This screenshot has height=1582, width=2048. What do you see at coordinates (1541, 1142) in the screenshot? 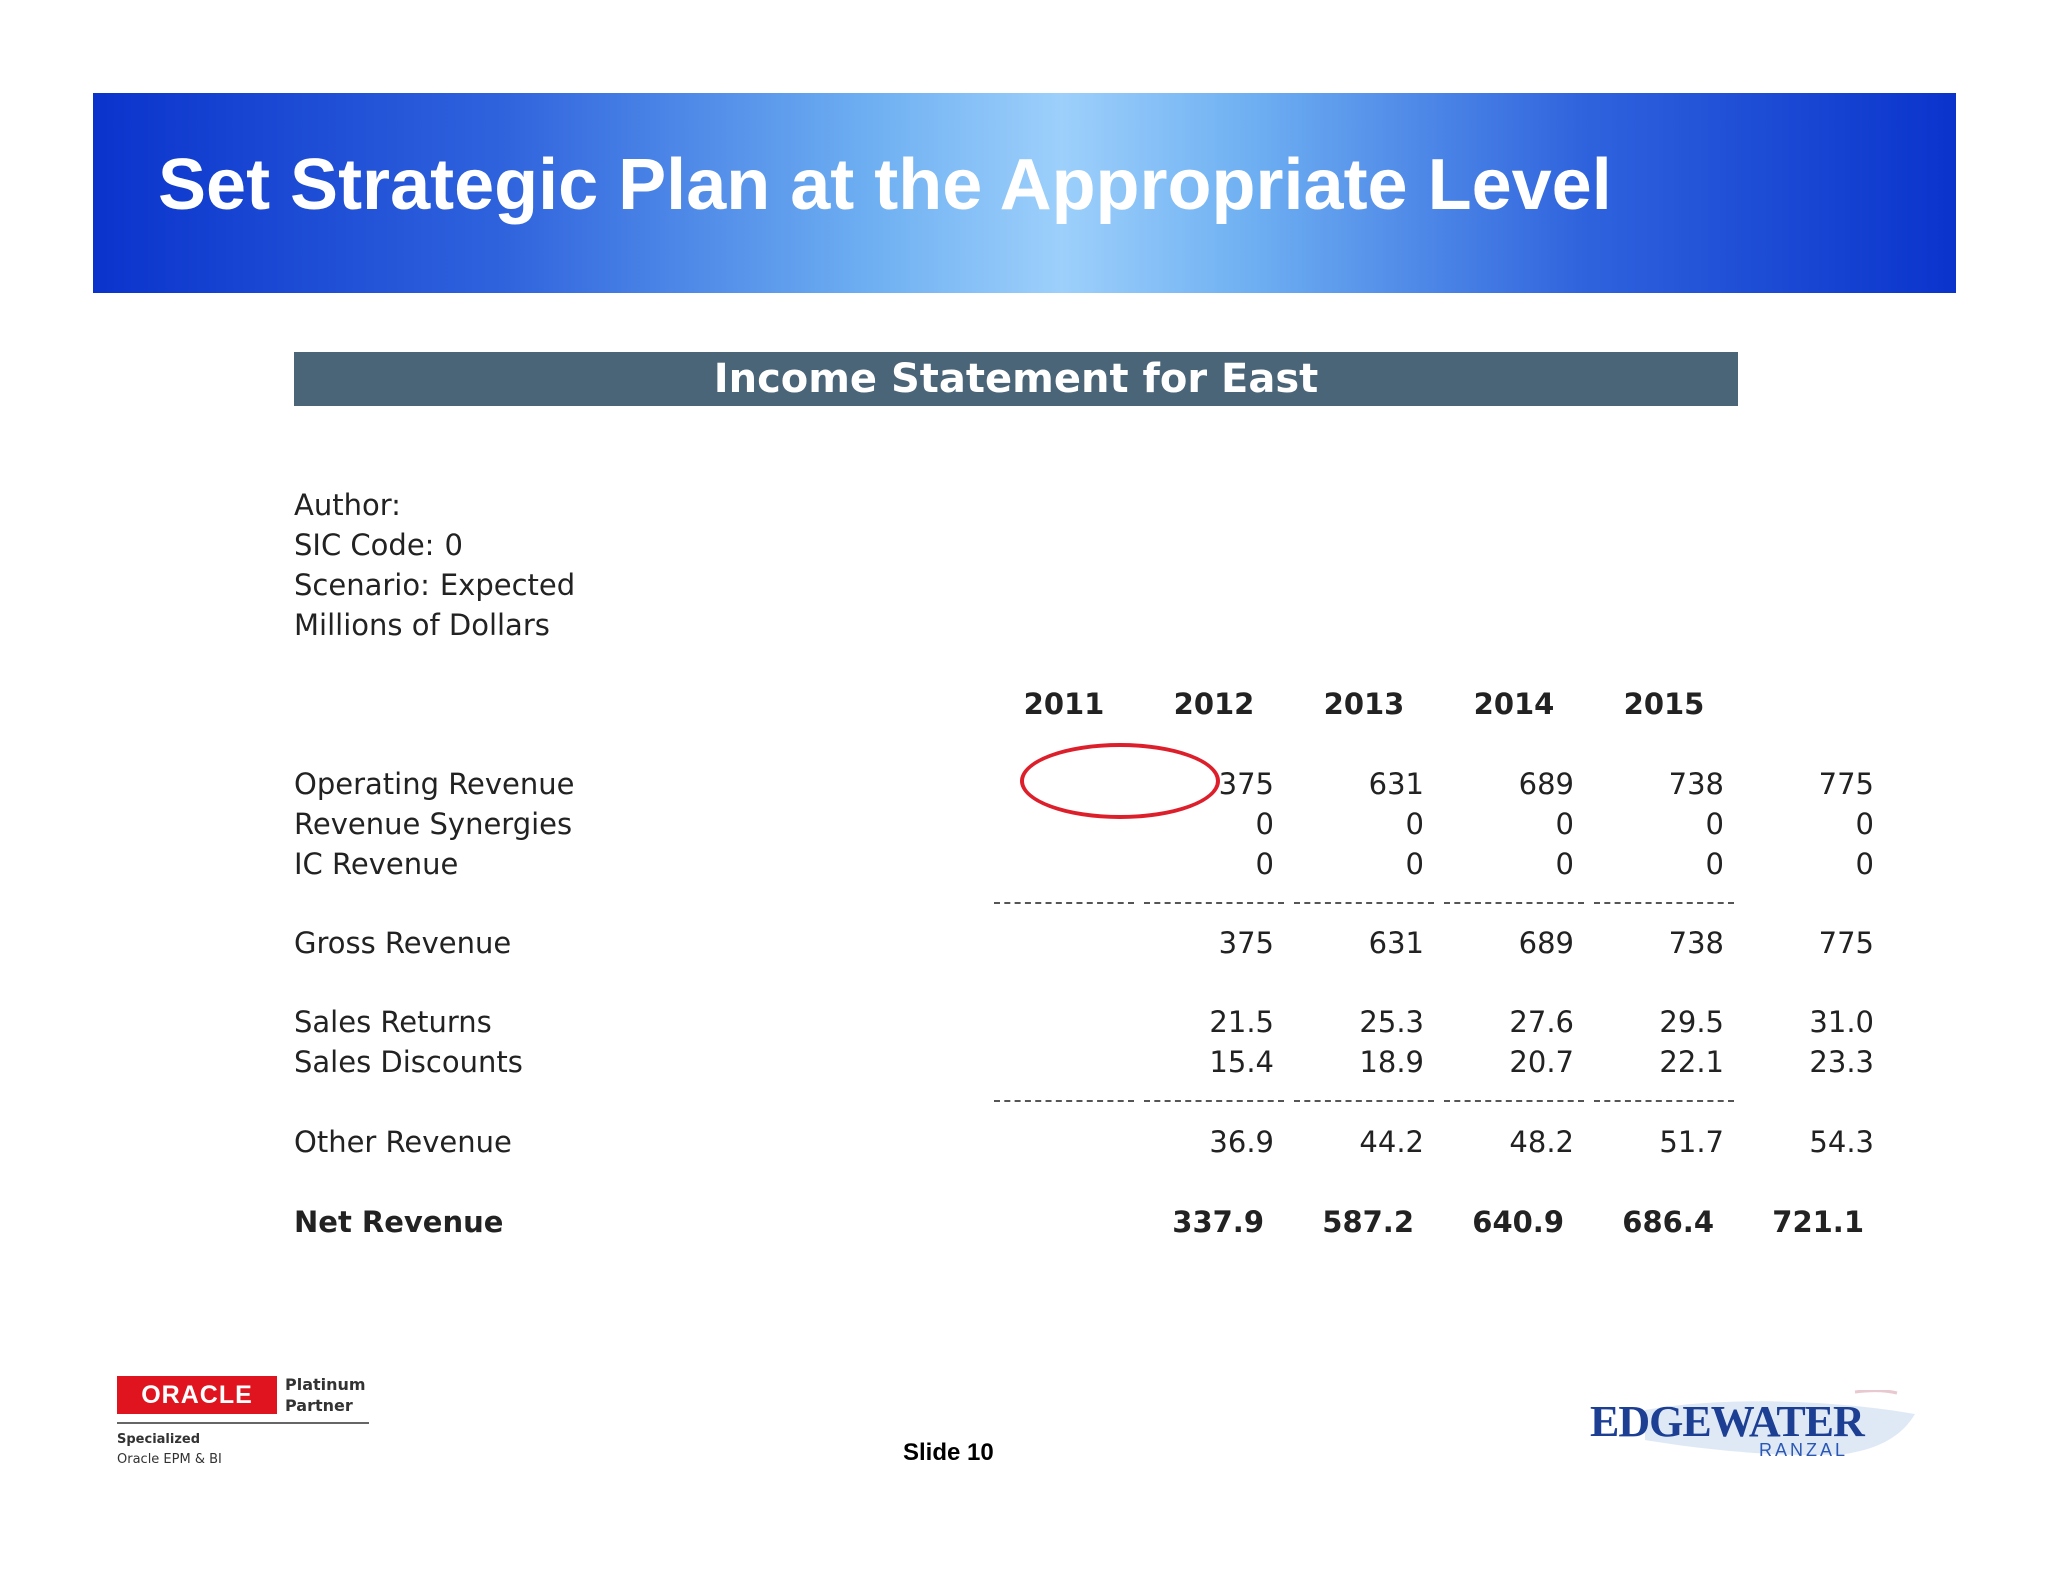
I see `cell-2013: 48.2` at bounding box center [1541, 1142].